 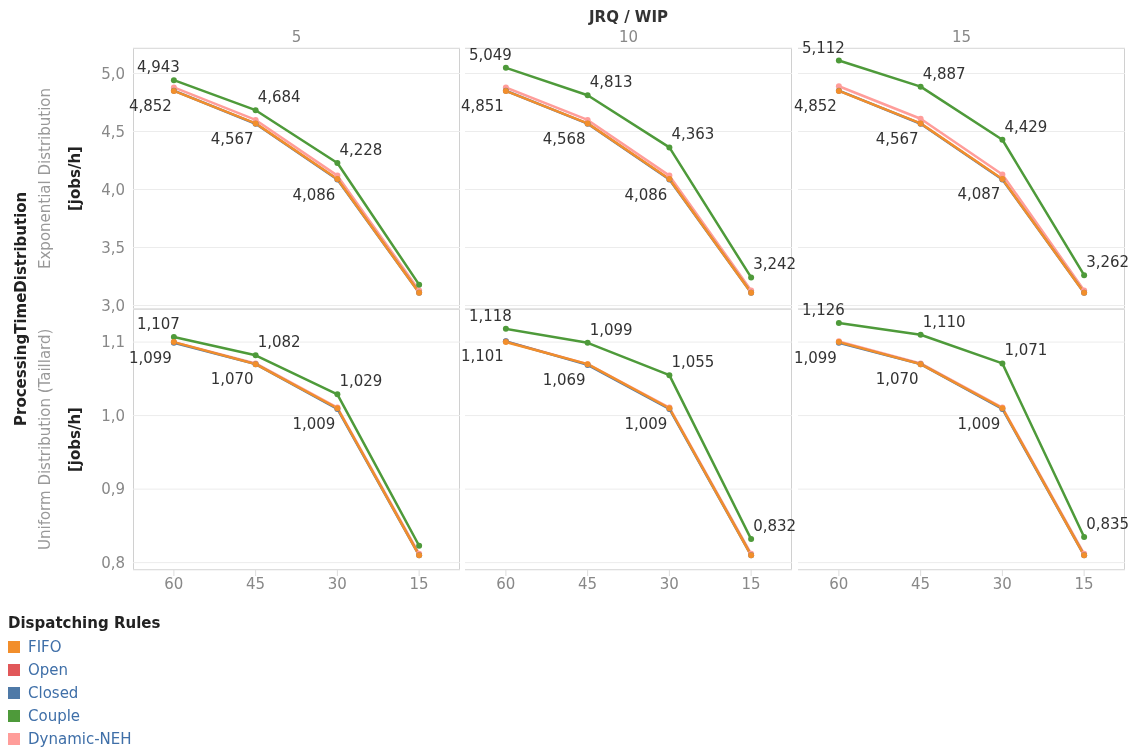 I want to click on data-label: 4,568, so click(x=564, y=138).